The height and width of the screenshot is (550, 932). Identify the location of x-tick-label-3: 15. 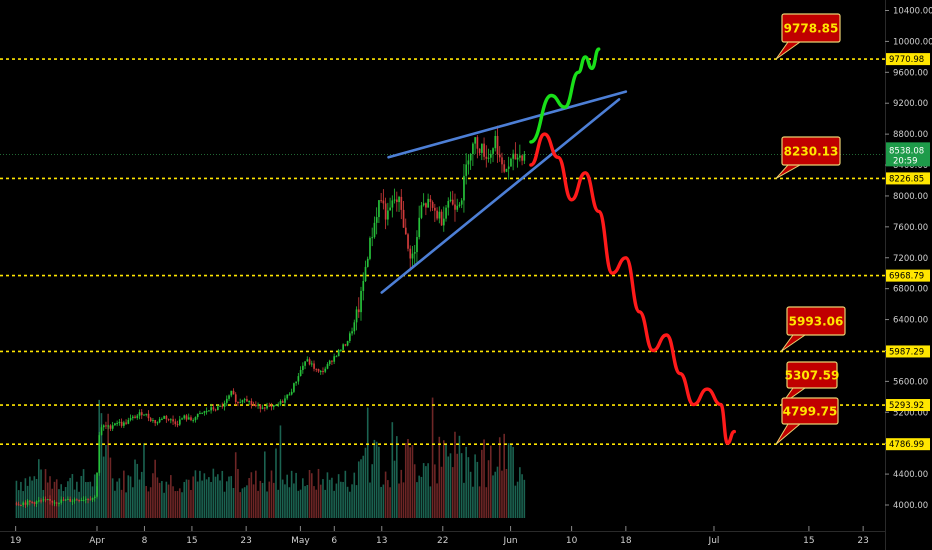
(191, 541).